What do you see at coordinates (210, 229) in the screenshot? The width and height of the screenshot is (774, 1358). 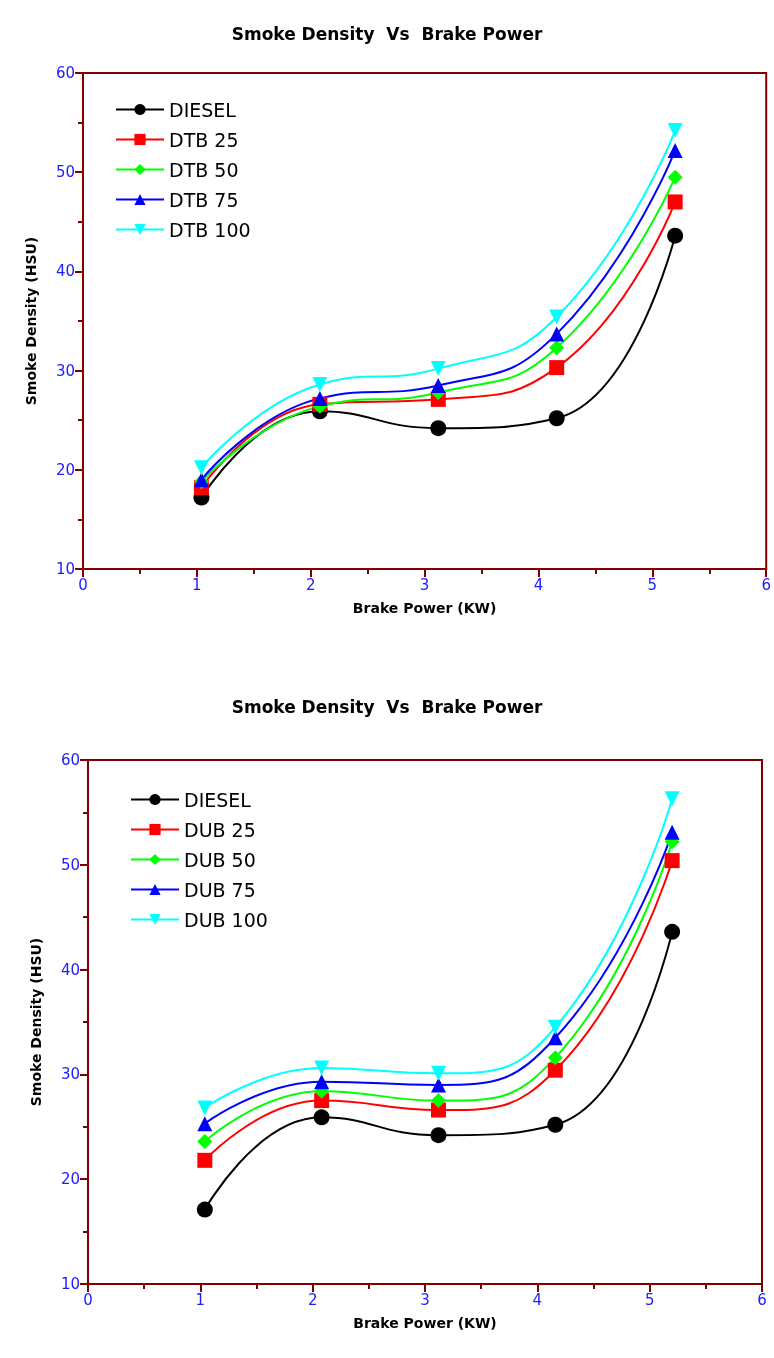 I see `legend-label: DTB 100` at bounding box center [210, 229].